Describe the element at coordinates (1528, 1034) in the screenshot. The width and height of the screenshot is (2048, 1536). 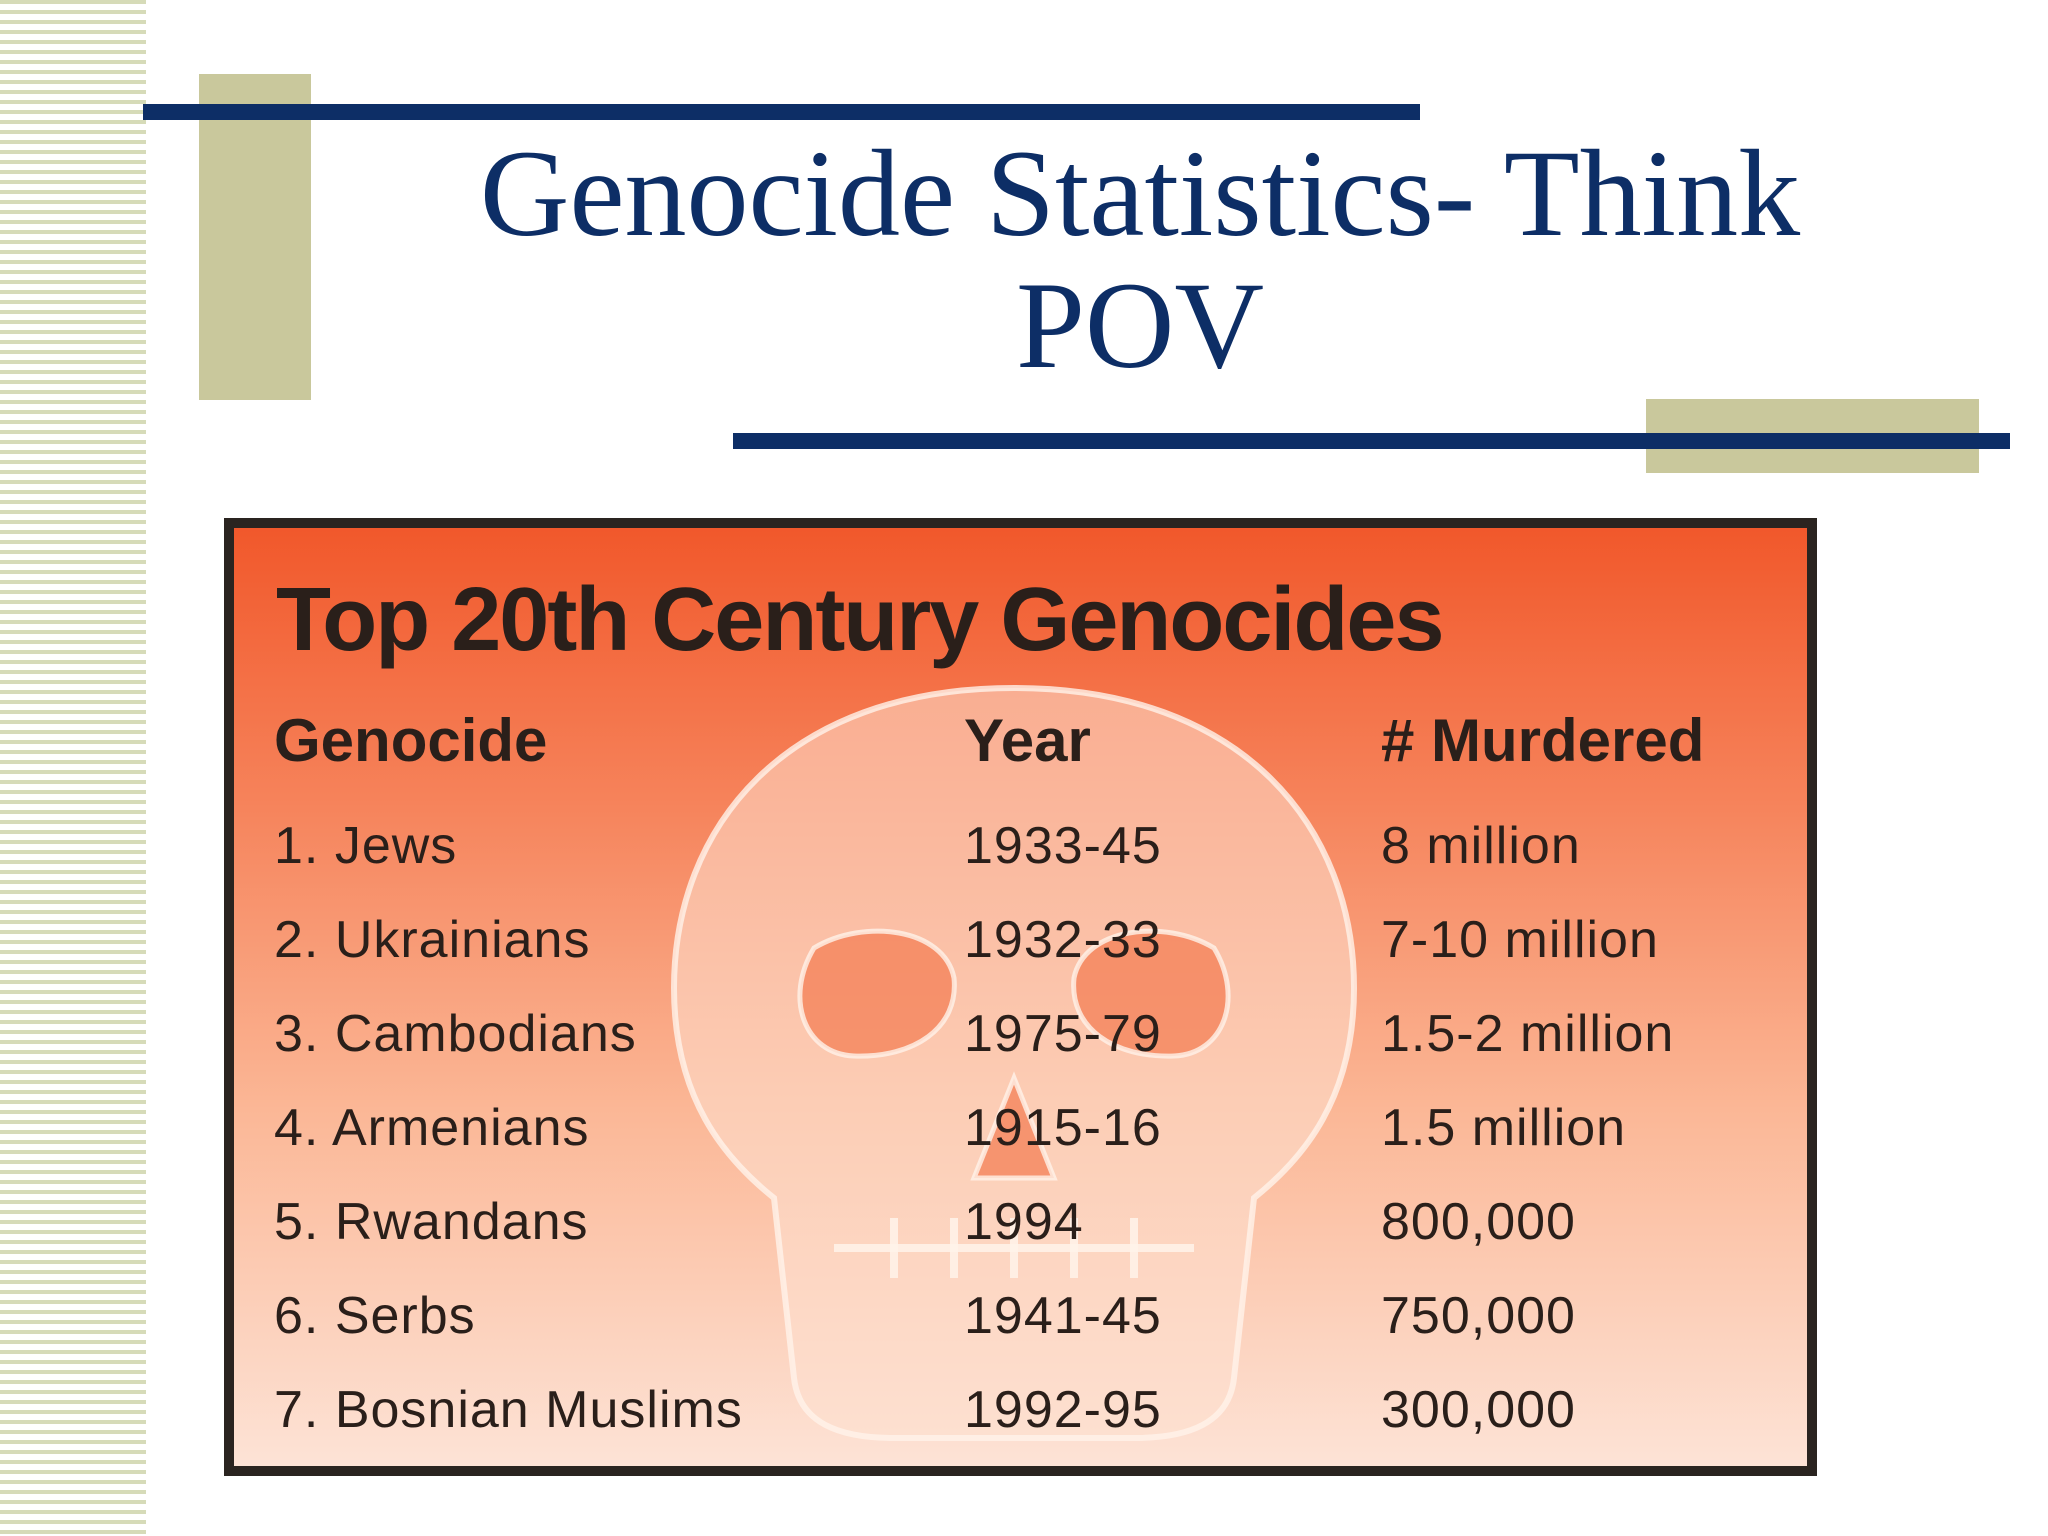
I see `murdered-cell: 1.5-2 million` at that location.